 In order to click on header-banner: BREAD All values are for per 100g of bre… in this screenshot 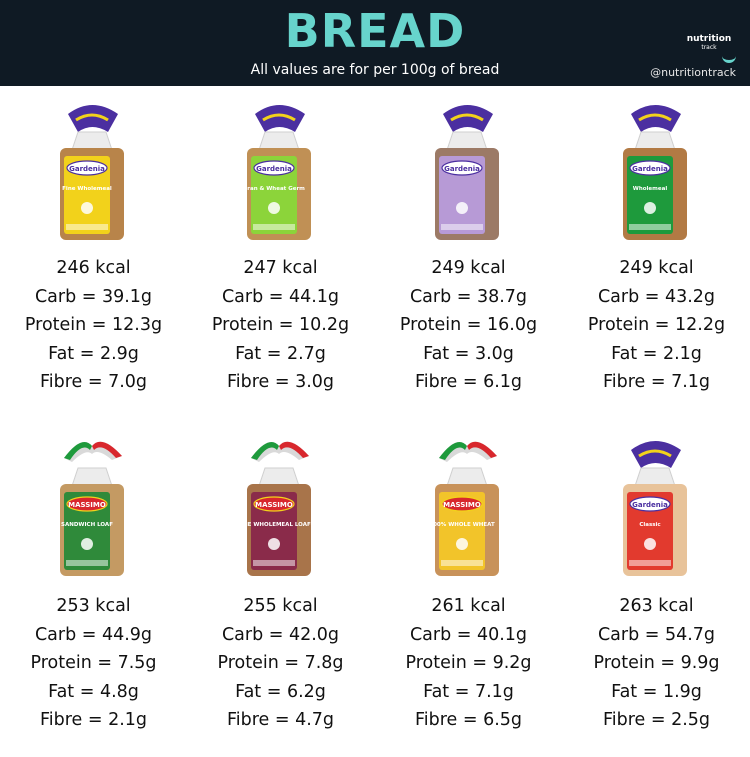, I will do `click(375, 43)`.